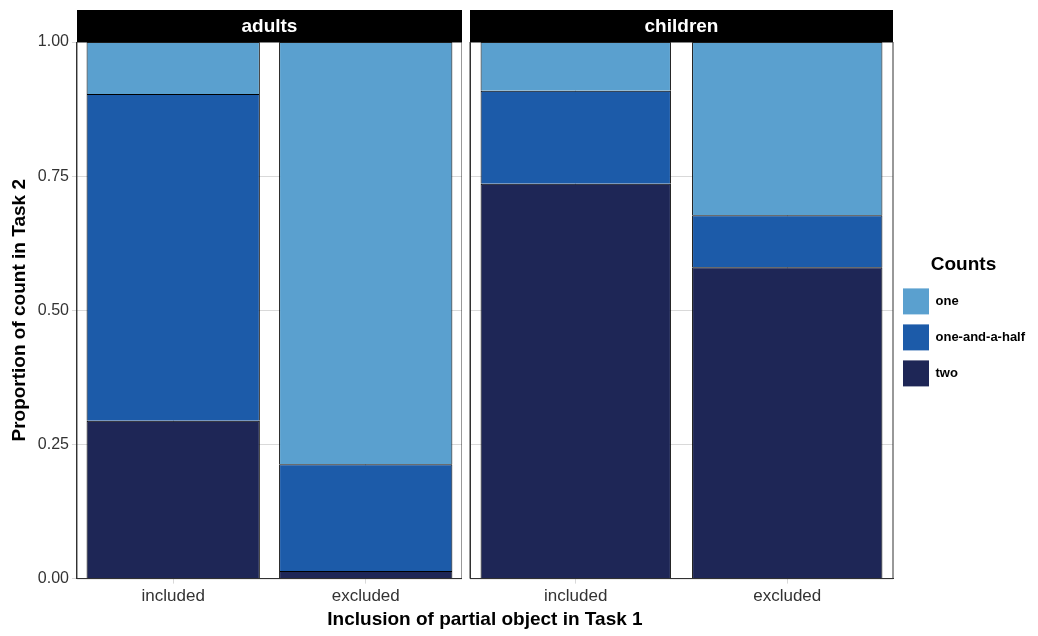 This screenshot has width=1038, height=636. I want to click on y-tick-label: 0.00, so click(53, 578).